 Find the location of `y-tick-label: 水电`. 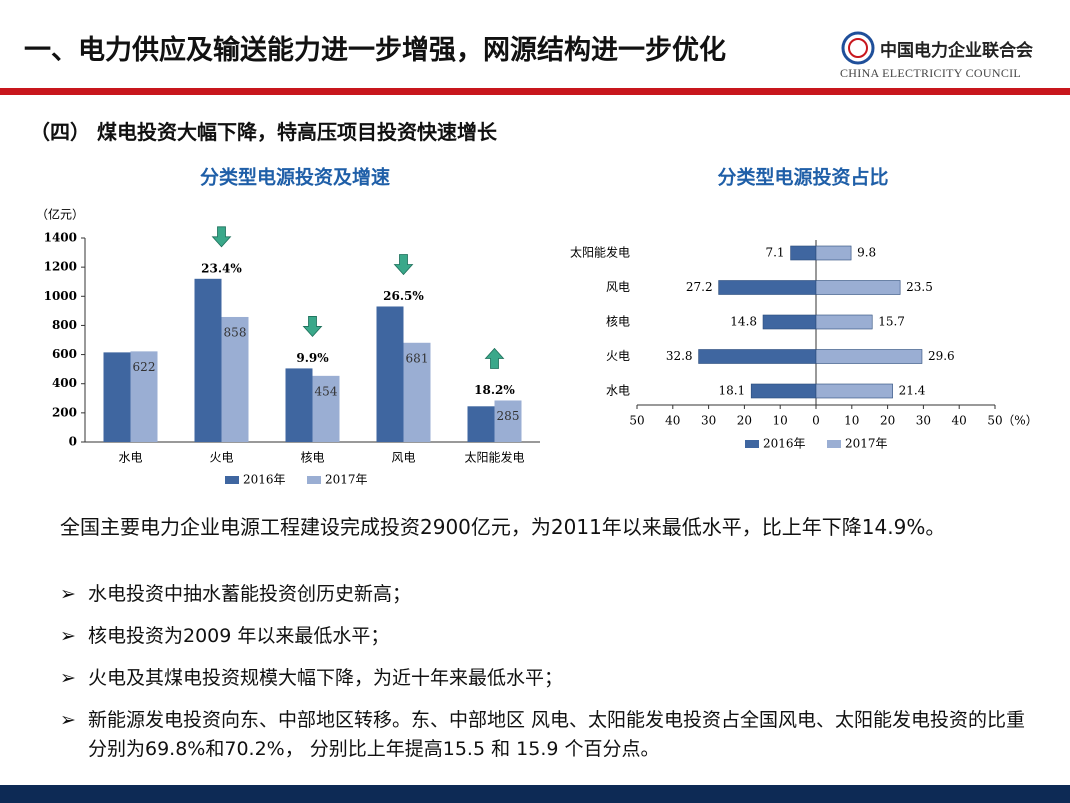

y-tick-label: 水电 is located at coordinates (618, 391).